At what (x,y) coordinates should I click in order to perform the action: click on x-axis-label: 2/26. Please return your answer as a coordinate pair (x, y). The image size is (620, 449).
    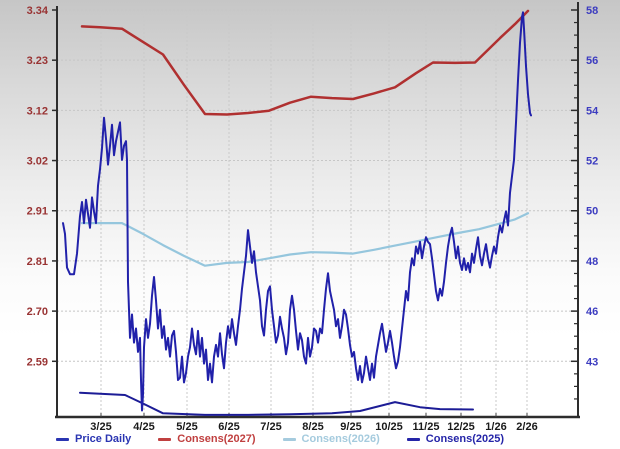
    Looking at the image, I should click on (526, 427).